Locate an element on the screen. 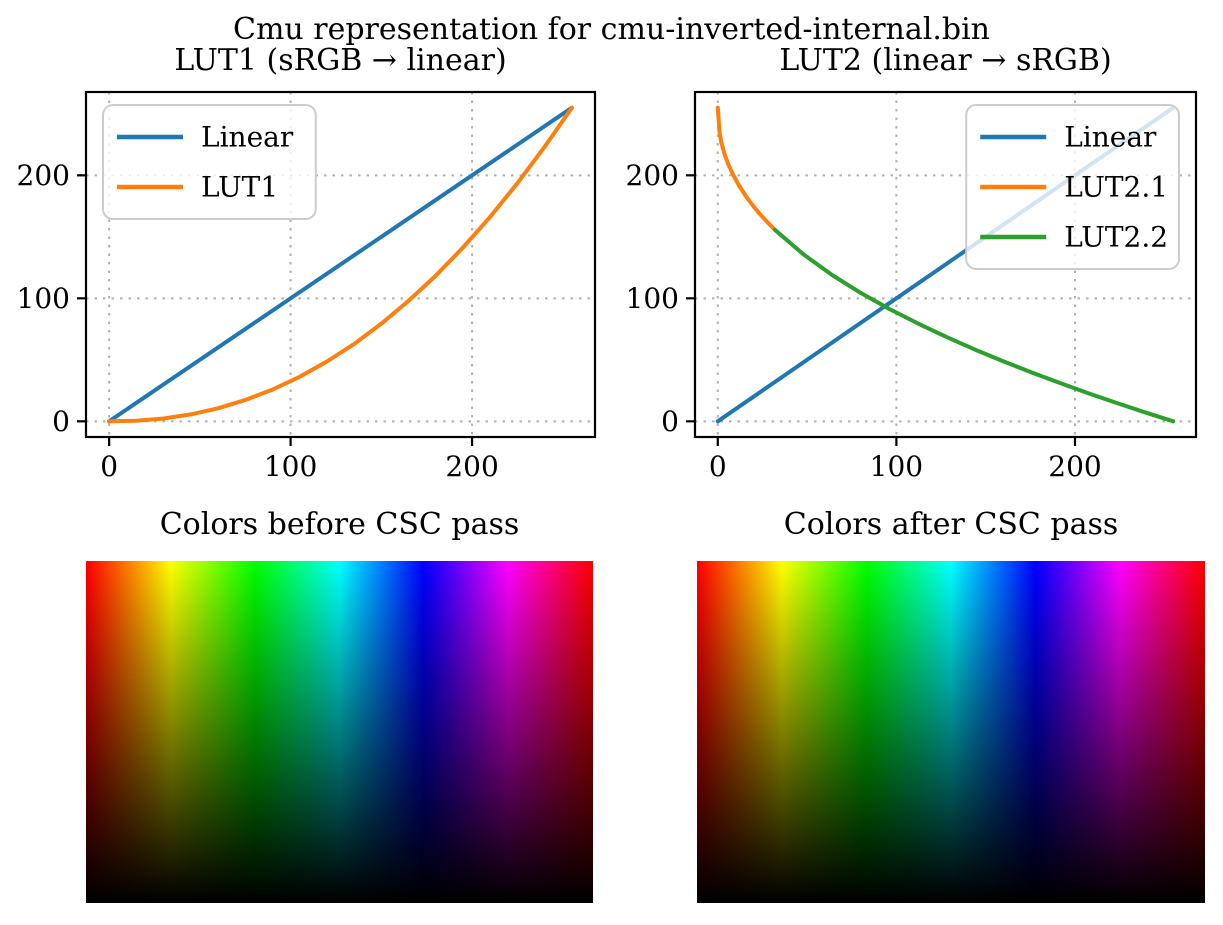 Image resolution: width=1223 pixels, height=925 pixels. colors-after-title: Colors after CSC pass is located at coordinates (951, 524).